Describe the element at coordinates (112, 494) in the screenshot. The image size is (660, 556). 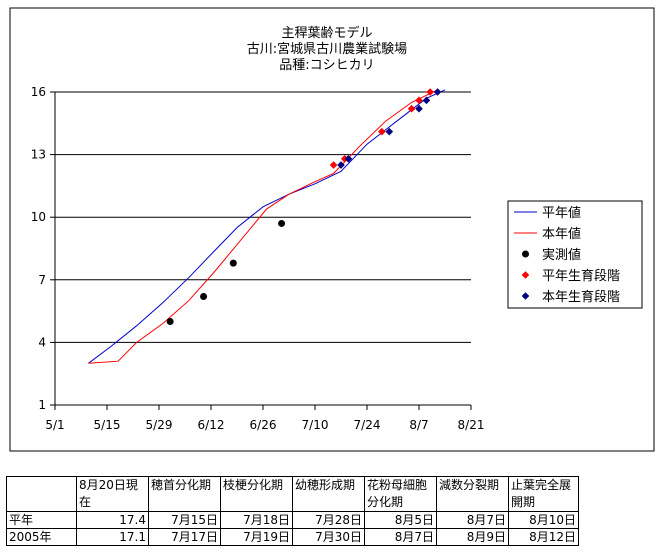
I see `table-header-cell: 8月20日現在` at that location.